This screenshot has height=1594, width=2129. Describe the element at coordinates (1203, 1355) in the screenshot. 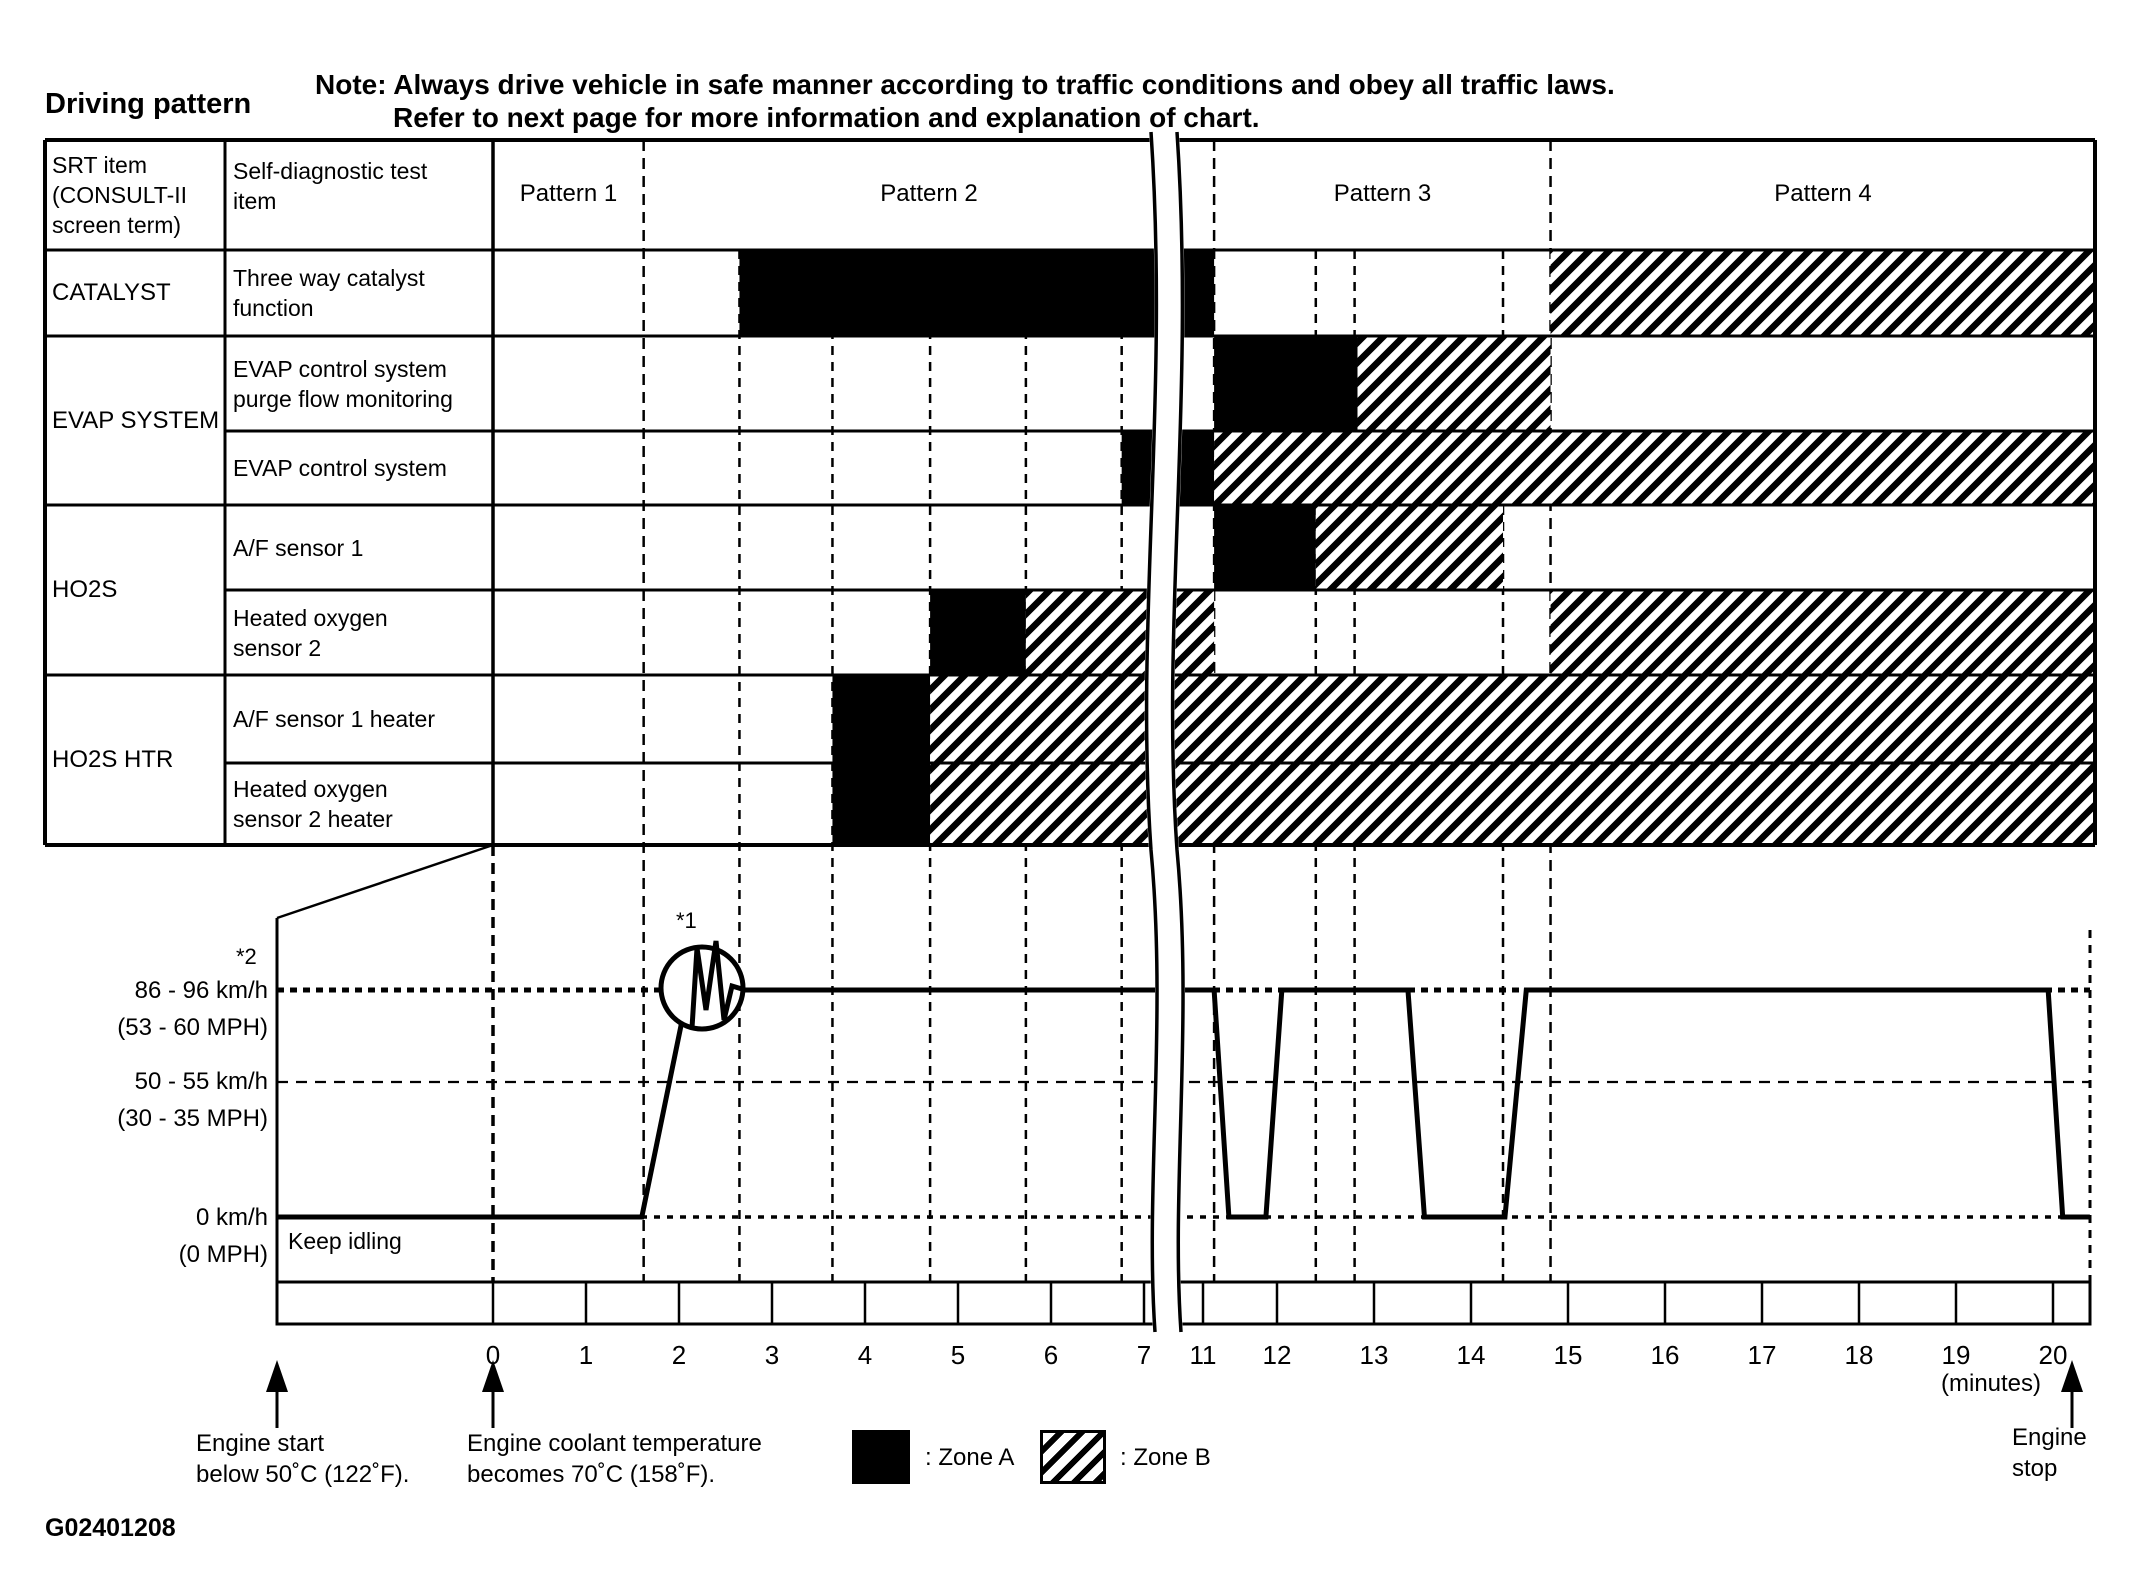

I see `tick-label-11: 11` at that location.